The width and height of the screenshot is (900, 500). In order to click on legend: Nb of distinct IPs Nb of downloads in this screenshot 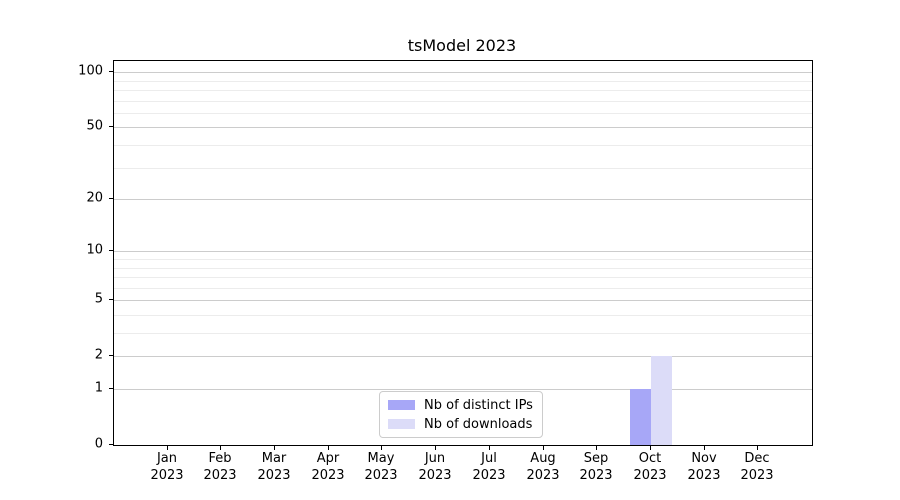, I will do `click(461, 414)`.